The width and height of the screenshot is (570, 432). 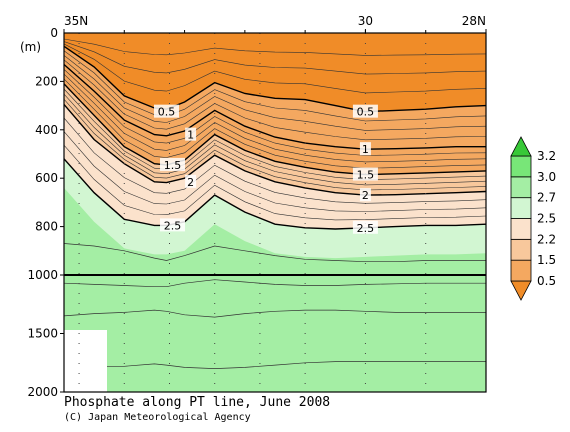 What do you see at coordinates (42, 392) in the screenshot?
I see `y-tick-label: 2000` at bounding box center [42, 392].